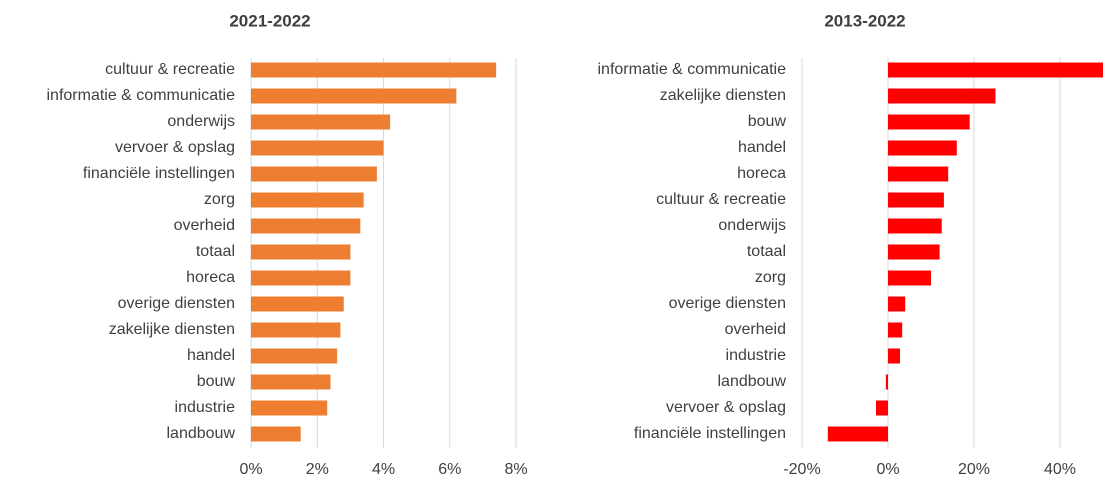 This screenshot has width=1103, height=483. Describe the element at coordinates (269, 20) in the screenshot. I see `chart-title: 2021-2022` at that location.